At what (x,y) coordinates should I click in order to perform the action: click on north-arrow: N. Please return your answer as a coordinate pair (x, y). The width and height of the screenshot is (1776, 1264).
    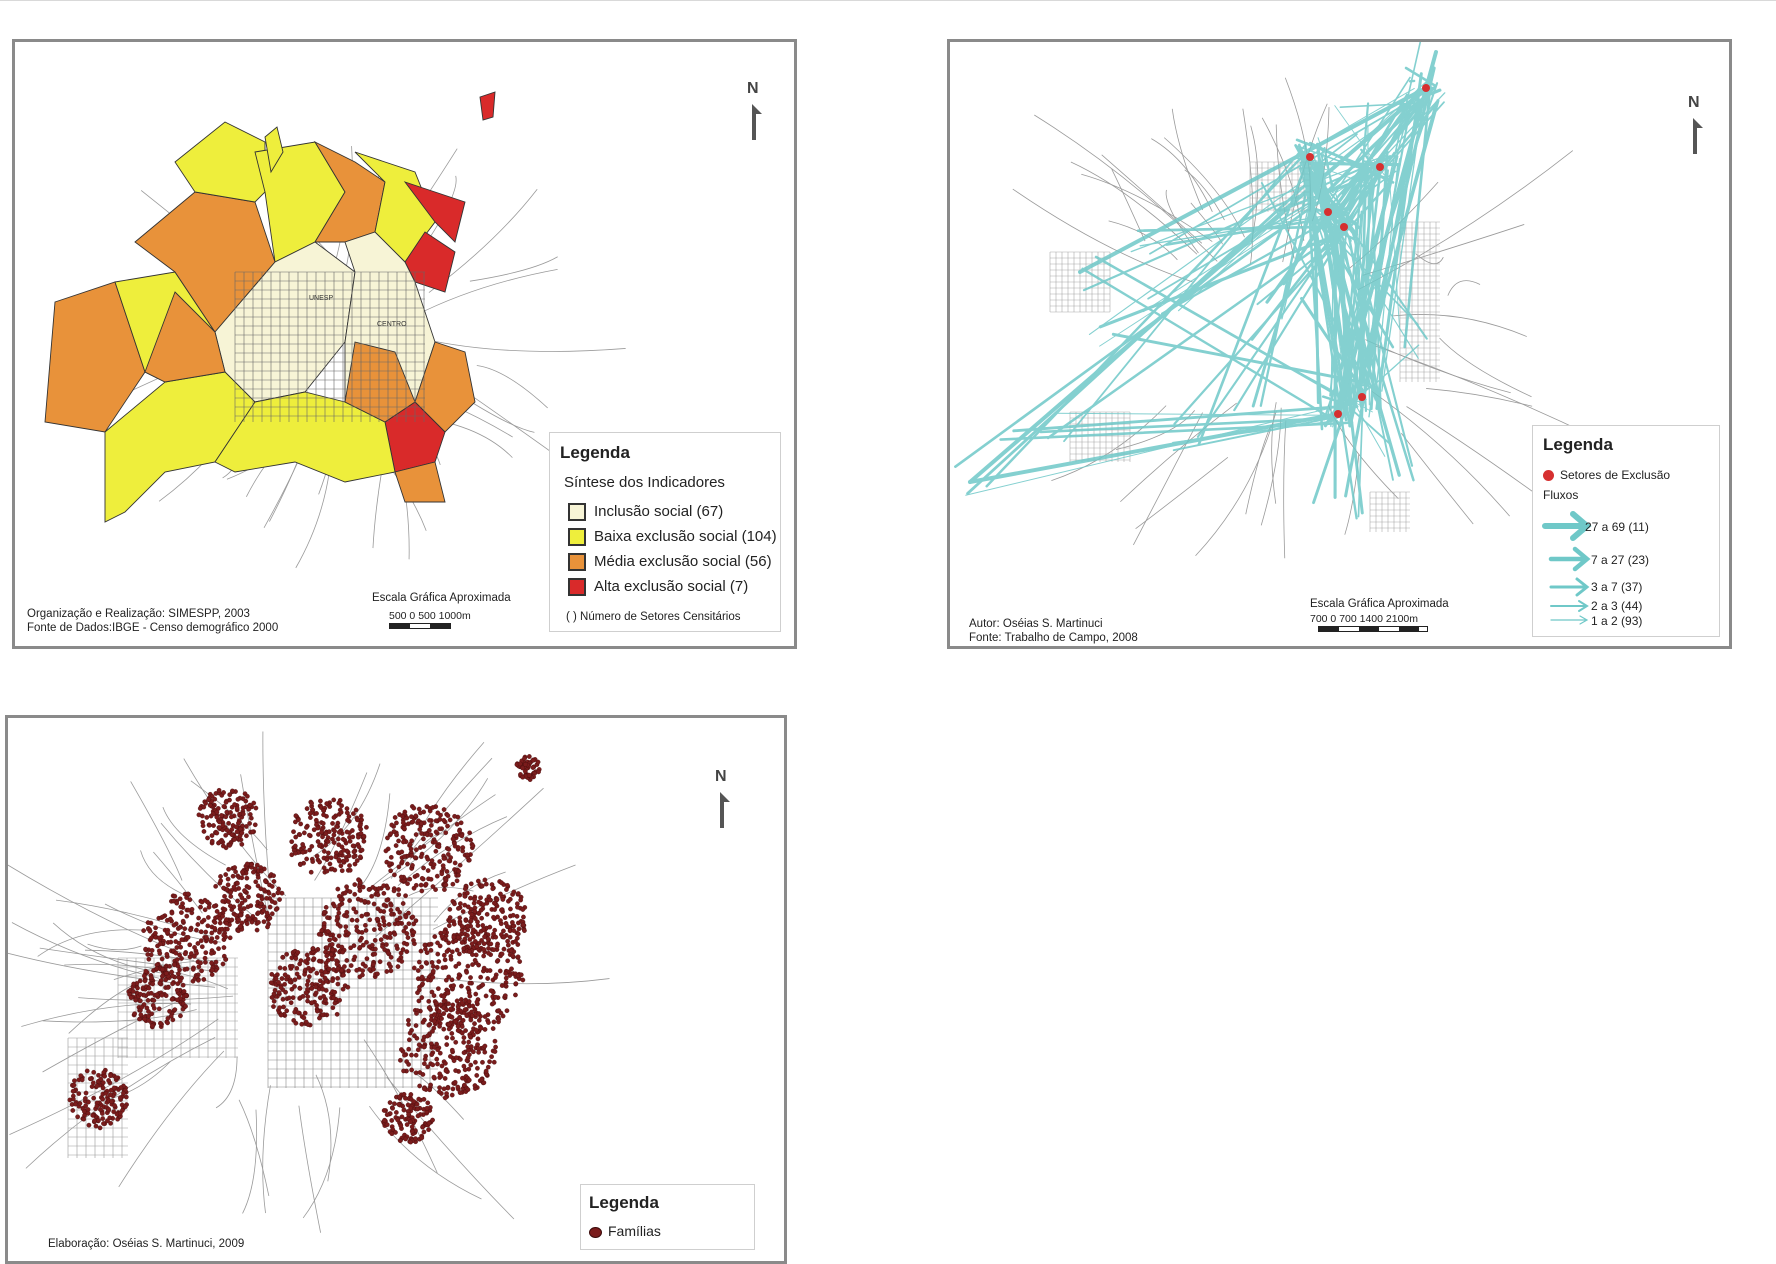
    Looking at the image, I should click on (758, 115).